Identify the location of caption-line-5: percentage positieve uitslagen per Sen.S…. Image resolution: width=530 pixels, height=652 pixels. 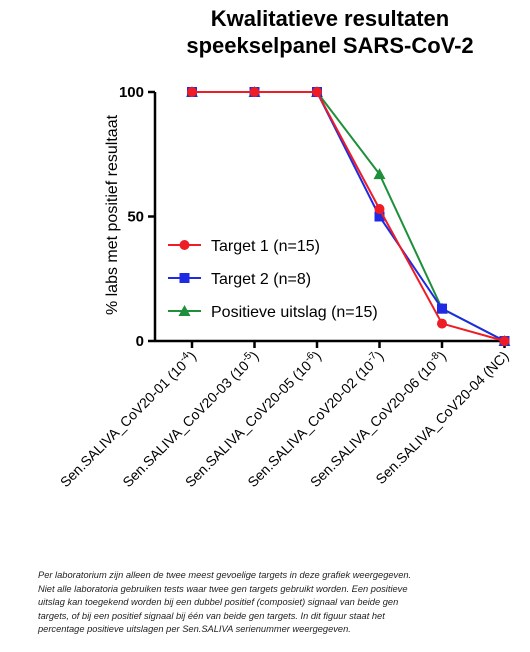
(194, 629).